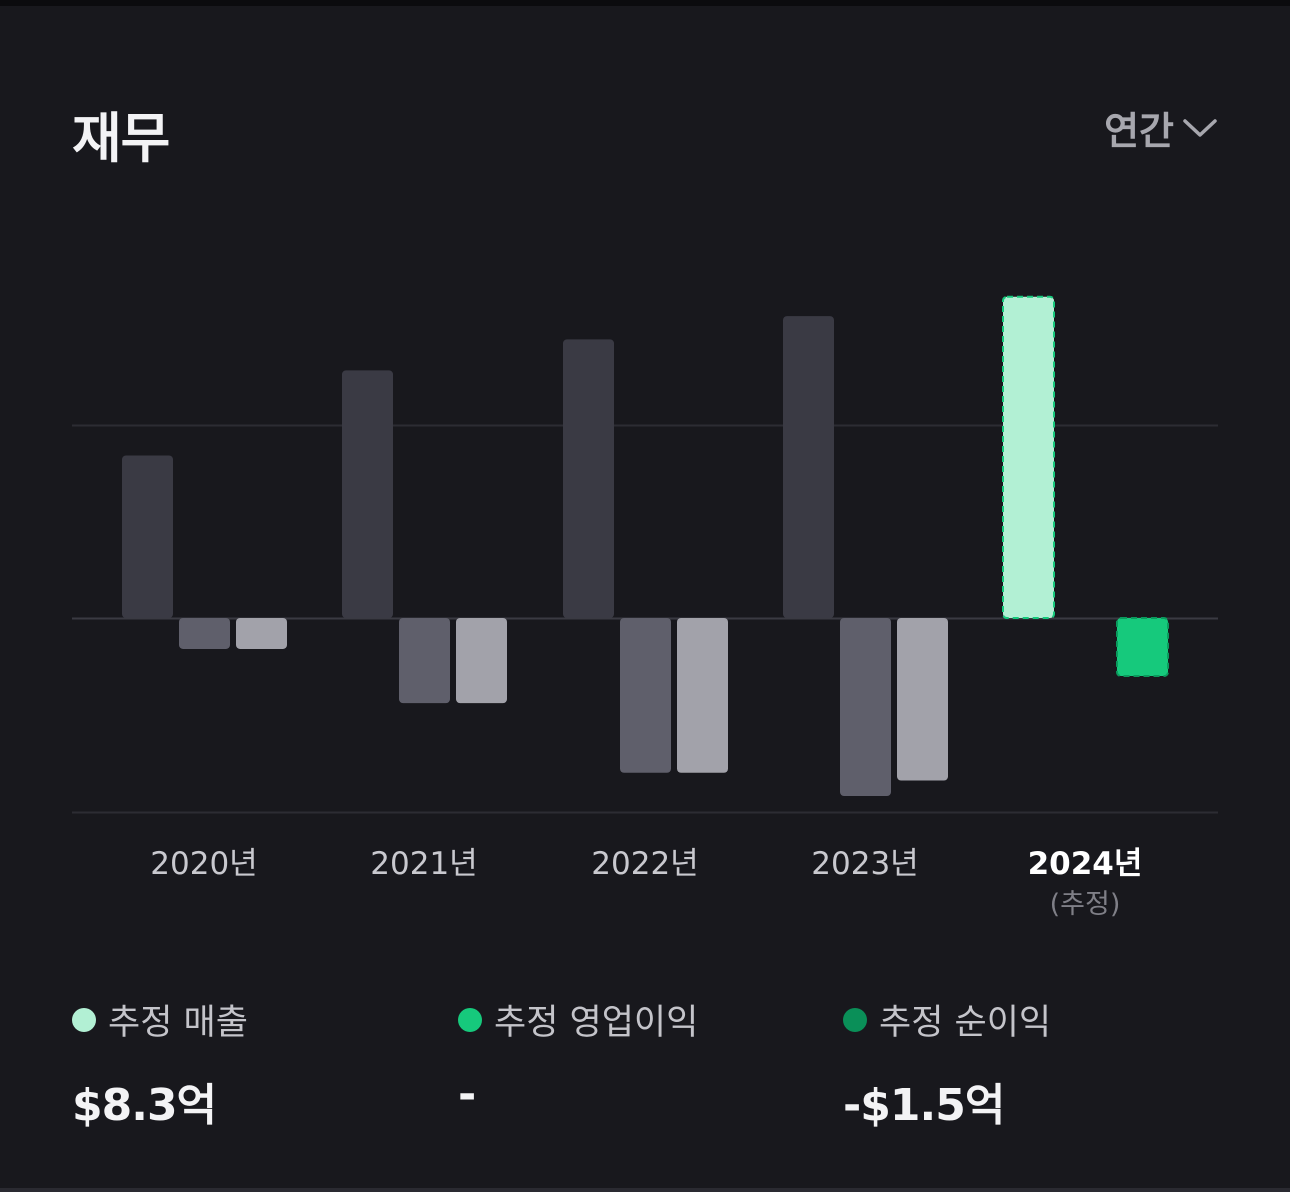 Image resolution: width=1290 pixels, height=1192 pixels. Describe the element at coordinates (470, 1019) in the screenshot. I see `legend-operating-income-dot` at that location.